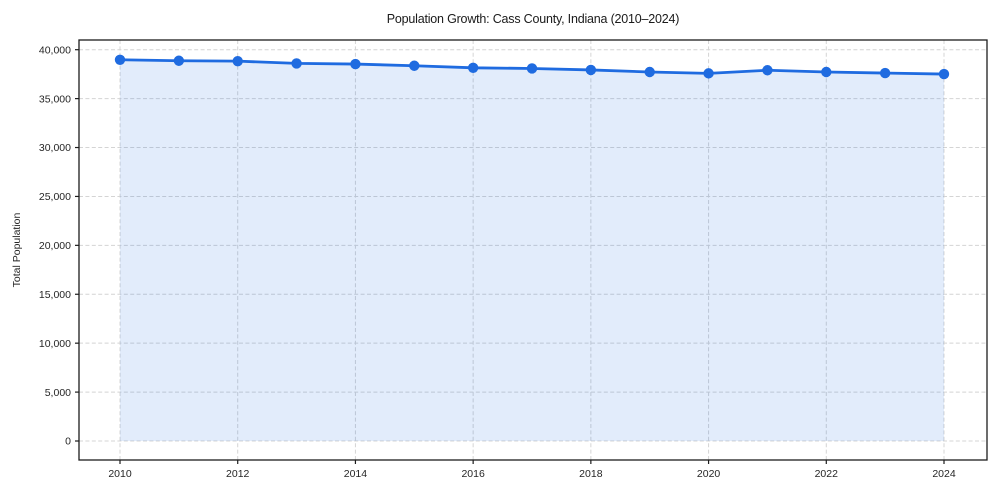 Image resolution: width=1000 pixels, height=500 pixels. What do you see at coordinates (709, 474) in the screenshot?
I see `x-tick-label: 2020` at bounding box center [709, 474].